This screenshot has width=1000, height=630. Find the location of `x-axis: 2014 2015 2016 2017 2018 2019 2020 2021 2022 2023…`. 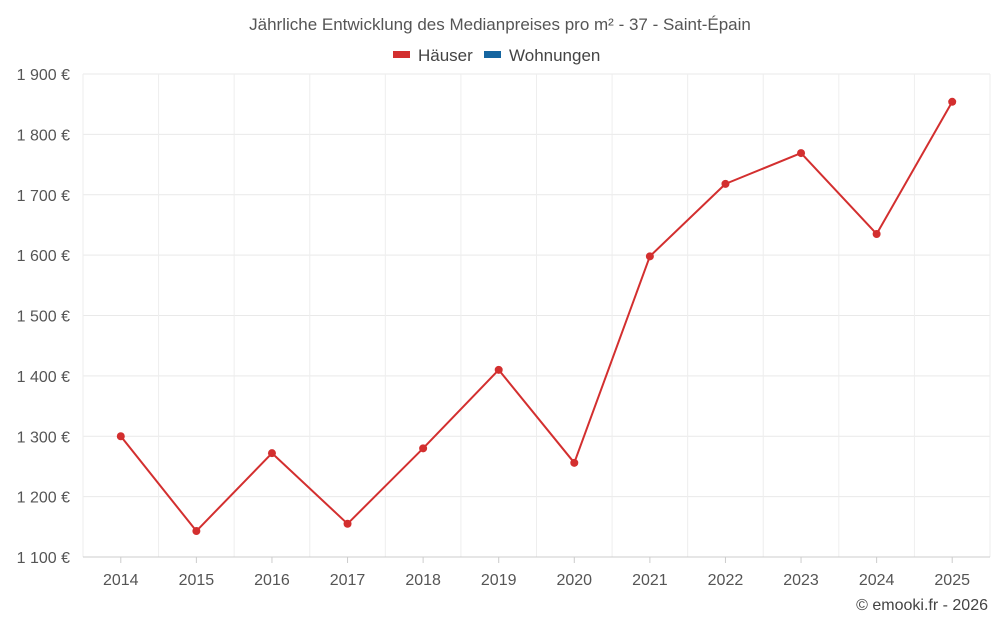

x-axis: 2014 2015 2016 2017 2018 2019 2020 2021 2022 2023… is located at coordinates (536, 572).